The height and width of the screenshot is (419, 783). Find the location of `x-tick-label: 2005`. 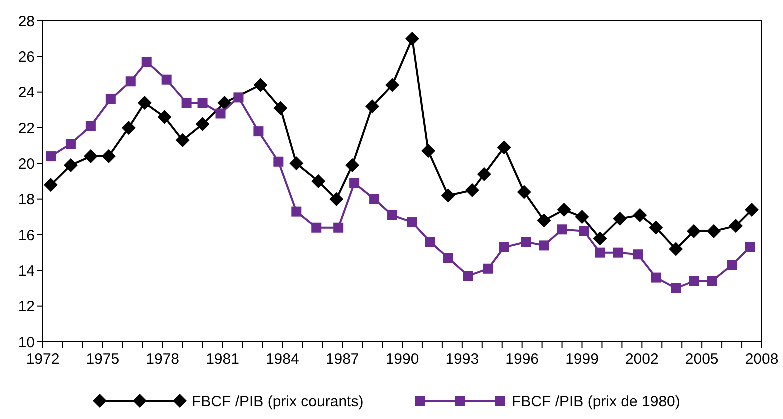

x-tick-label: 2005 is located at coordinates (702, 359).